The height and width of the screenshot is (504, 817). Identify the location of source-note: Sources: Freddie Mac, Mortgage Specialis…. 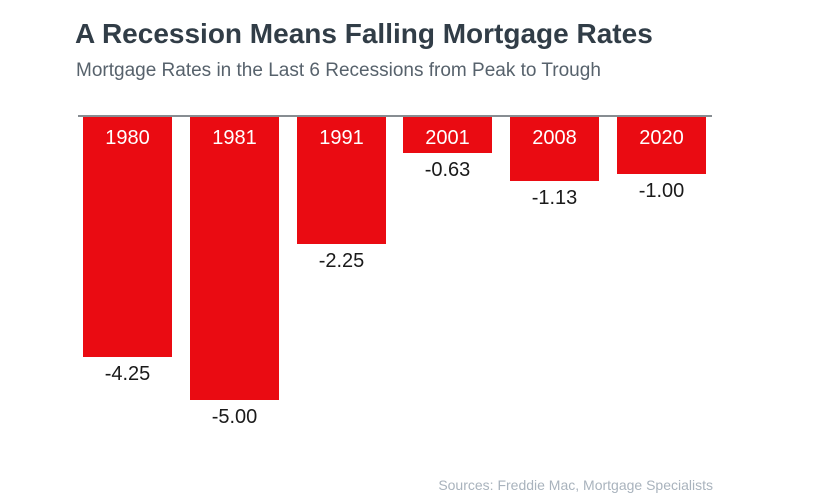
(575, 485).